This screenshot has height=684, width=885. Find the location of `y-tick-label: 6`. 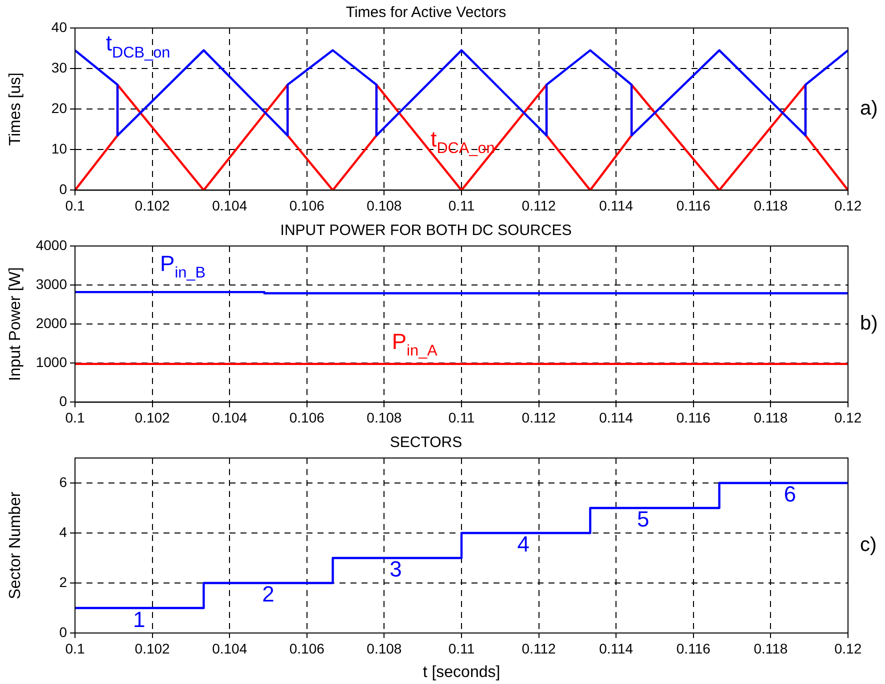

y-tick-label: 6 is located at coordinates (63, 482).